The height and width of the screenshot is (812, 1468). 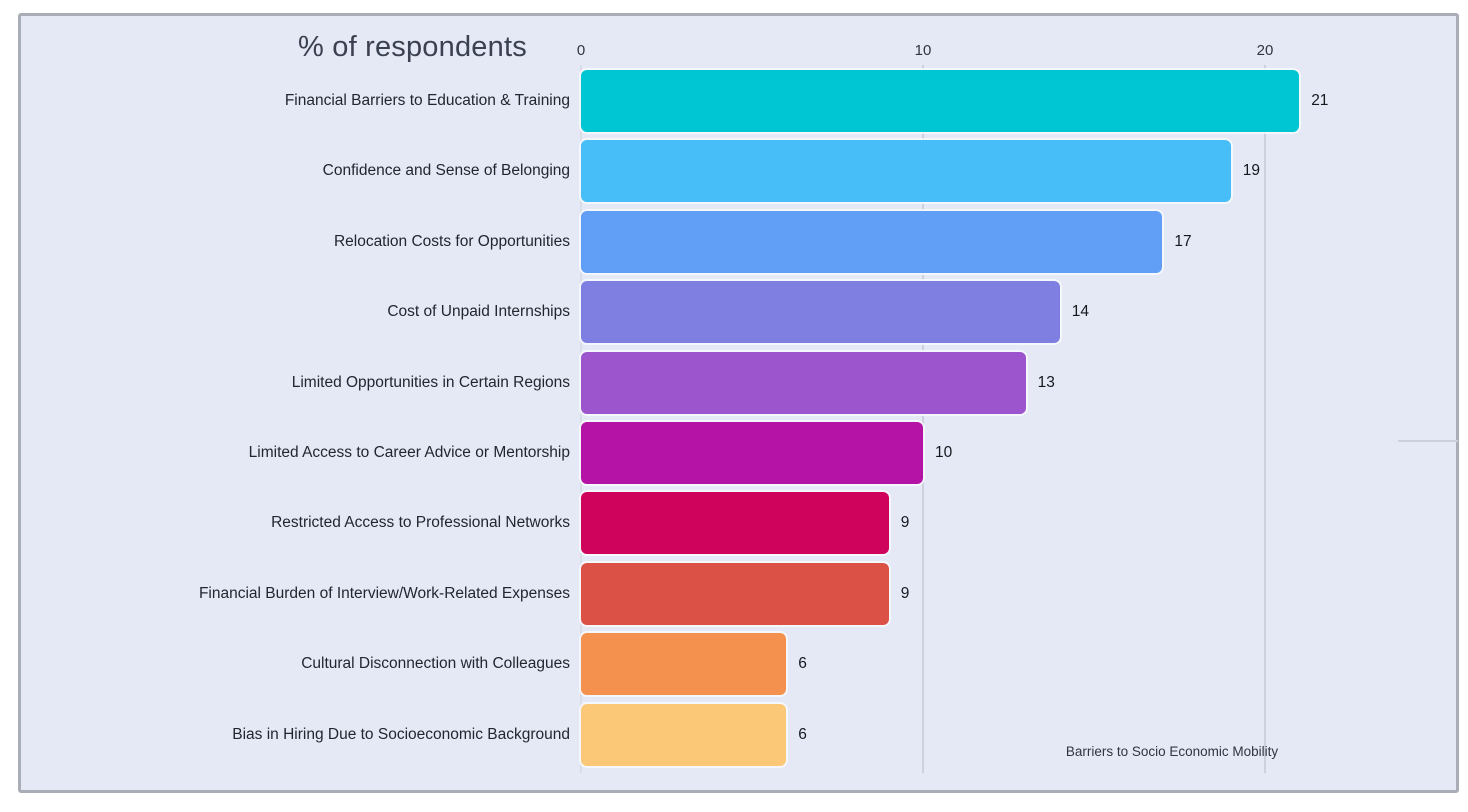 What do you see at coordinates (478, 312) in the screenshot?
I see `category-label: Cost of Unpaid Internships` at bounding box center [478, 312].